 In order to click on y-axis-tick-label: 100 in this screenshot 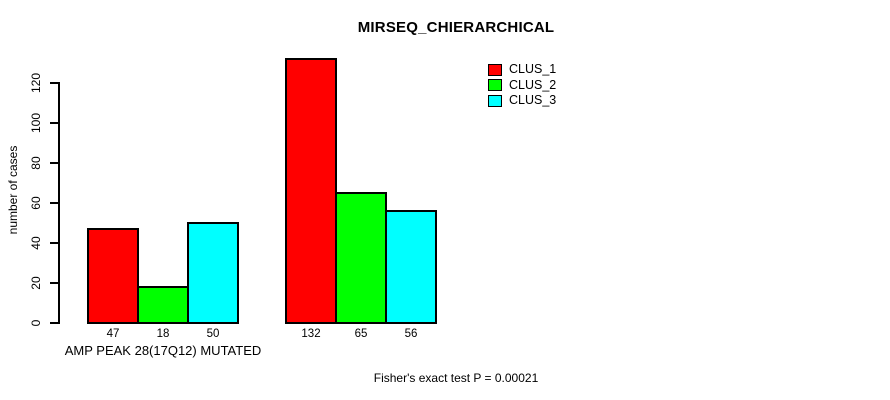, I will do `click(36, 123)`.